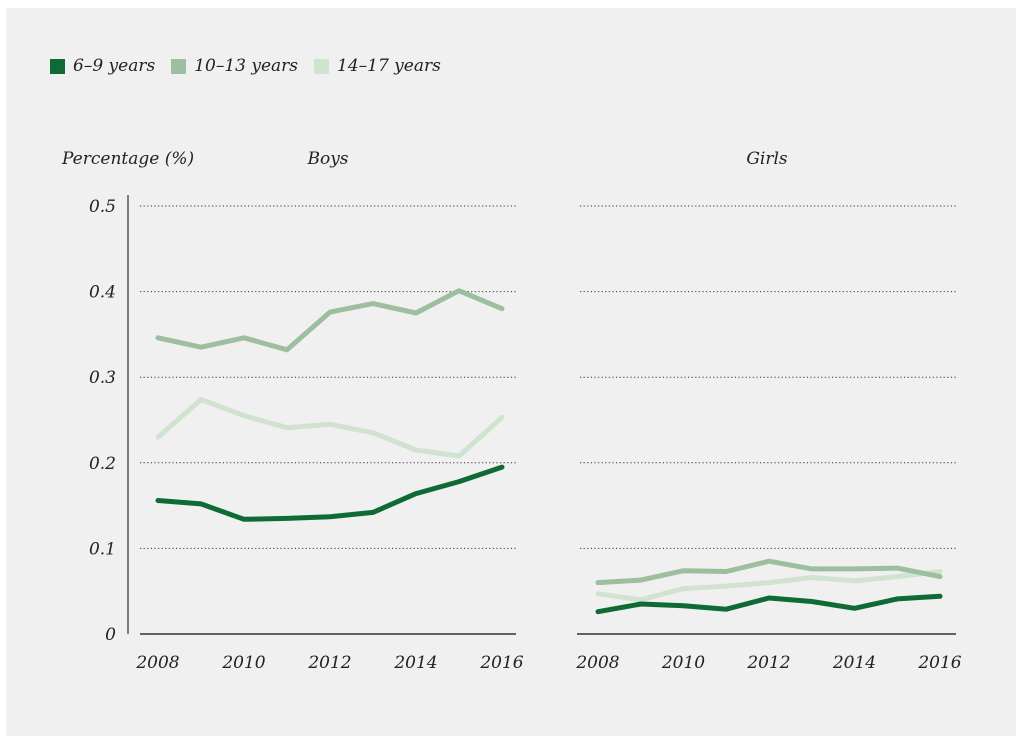 This screenshot has height=736, width=1022. What do you see at coordinates (110, 635) in the screenshot?
I see `y-tick-label: 0` at bounding box center [110, 635].